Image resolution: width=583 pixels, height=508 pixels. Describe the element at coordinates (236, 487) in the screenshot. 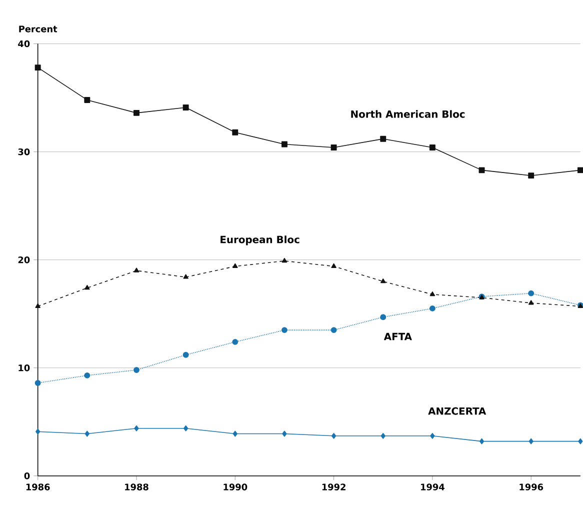

I see `x-tick-label: 1990` at that location.